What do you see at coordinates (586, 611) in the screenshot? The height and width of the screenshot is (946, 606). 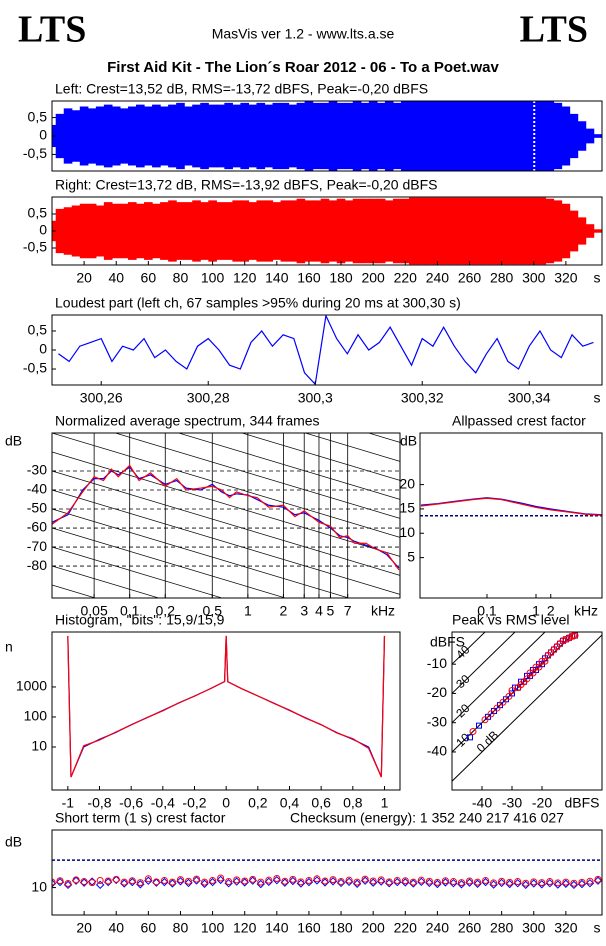 I see `x-axis-label: kHz` at bounding box center [586, 611].